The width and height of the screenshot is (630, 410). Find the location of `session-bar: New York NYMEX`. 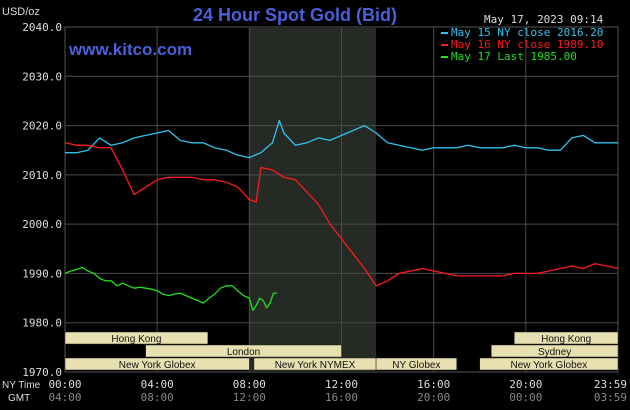

session-bar: New York NYMEX is located at coordinates (315, 364).